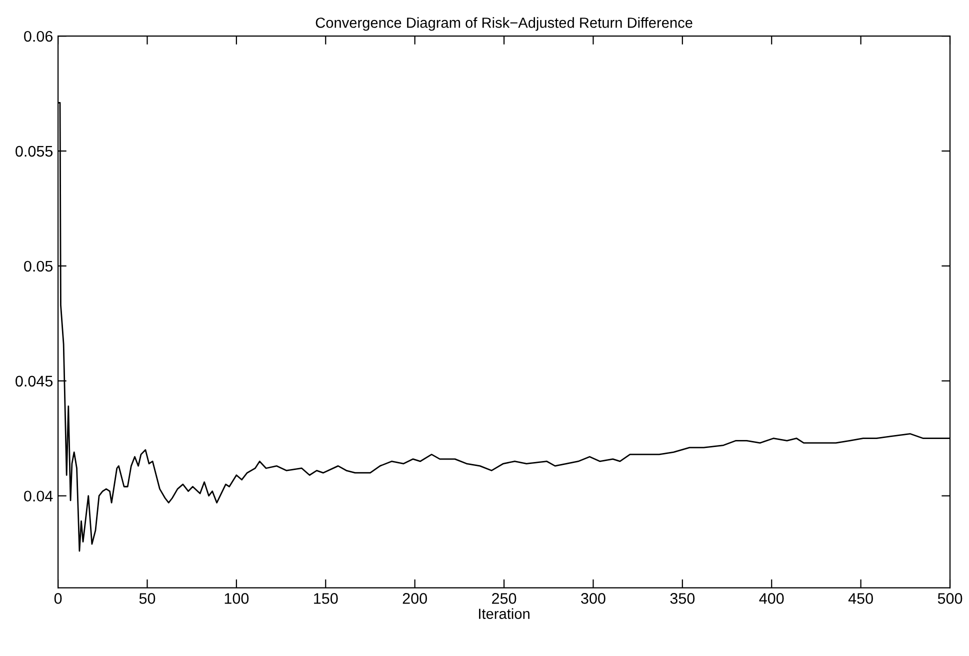 Image resolution: width=969 pixels, height=656 pixels. Describe the element at coordinates (38, 496) in the screenshot. I see `y-tick-label: 0.04` at that location.